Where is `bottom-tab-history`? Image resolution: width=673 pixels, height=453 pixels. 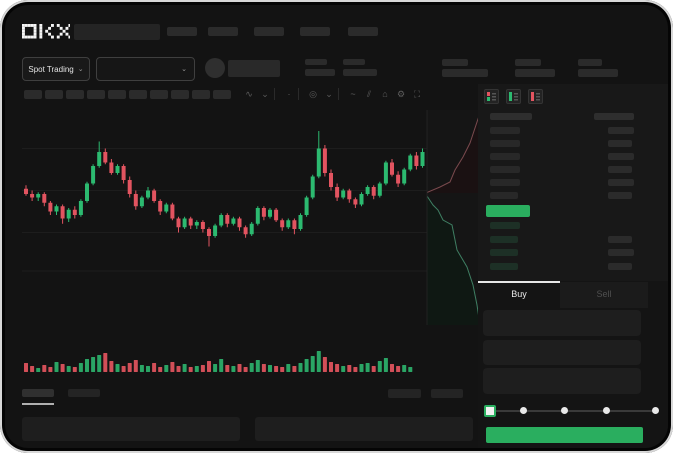 bottom-tab-history is located at coordinates (84, 393).